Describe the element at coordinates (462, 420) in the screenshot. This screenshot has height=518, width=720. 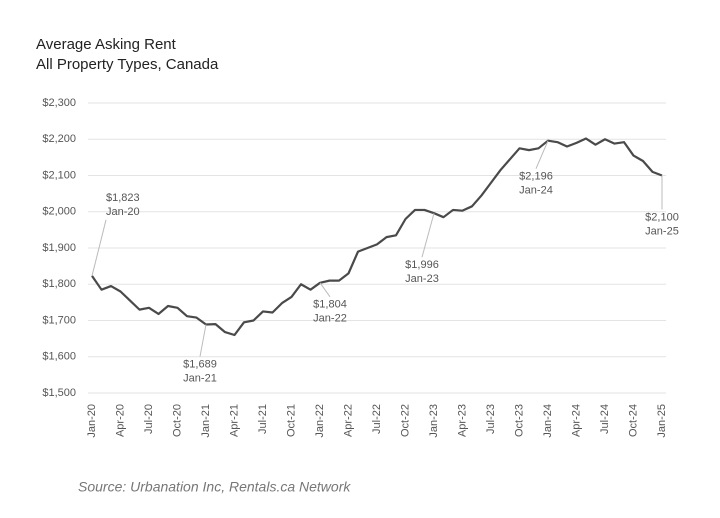
I see `x-tick-label: Apr-23` at that location.